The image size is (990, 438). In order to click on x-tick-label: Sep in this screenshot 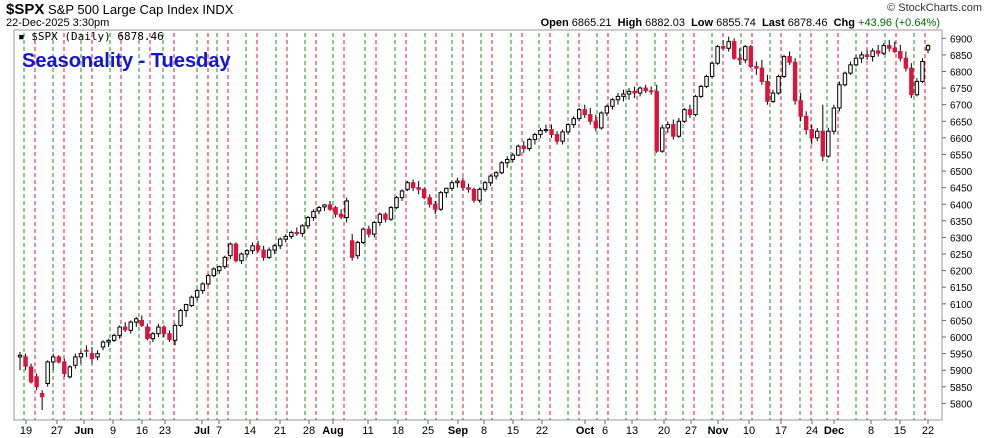, I will do `click(458, 431)`.